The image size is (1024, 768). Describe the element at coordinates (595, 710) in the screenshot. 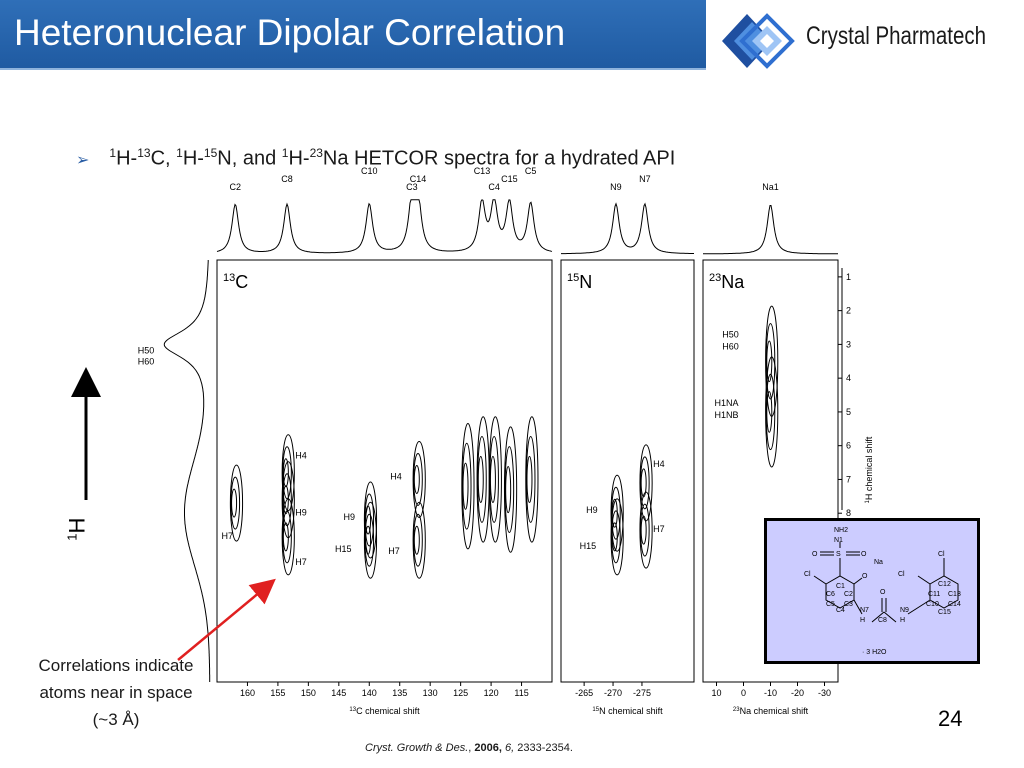

I see `x-axis-label-sup: 15` at that location.